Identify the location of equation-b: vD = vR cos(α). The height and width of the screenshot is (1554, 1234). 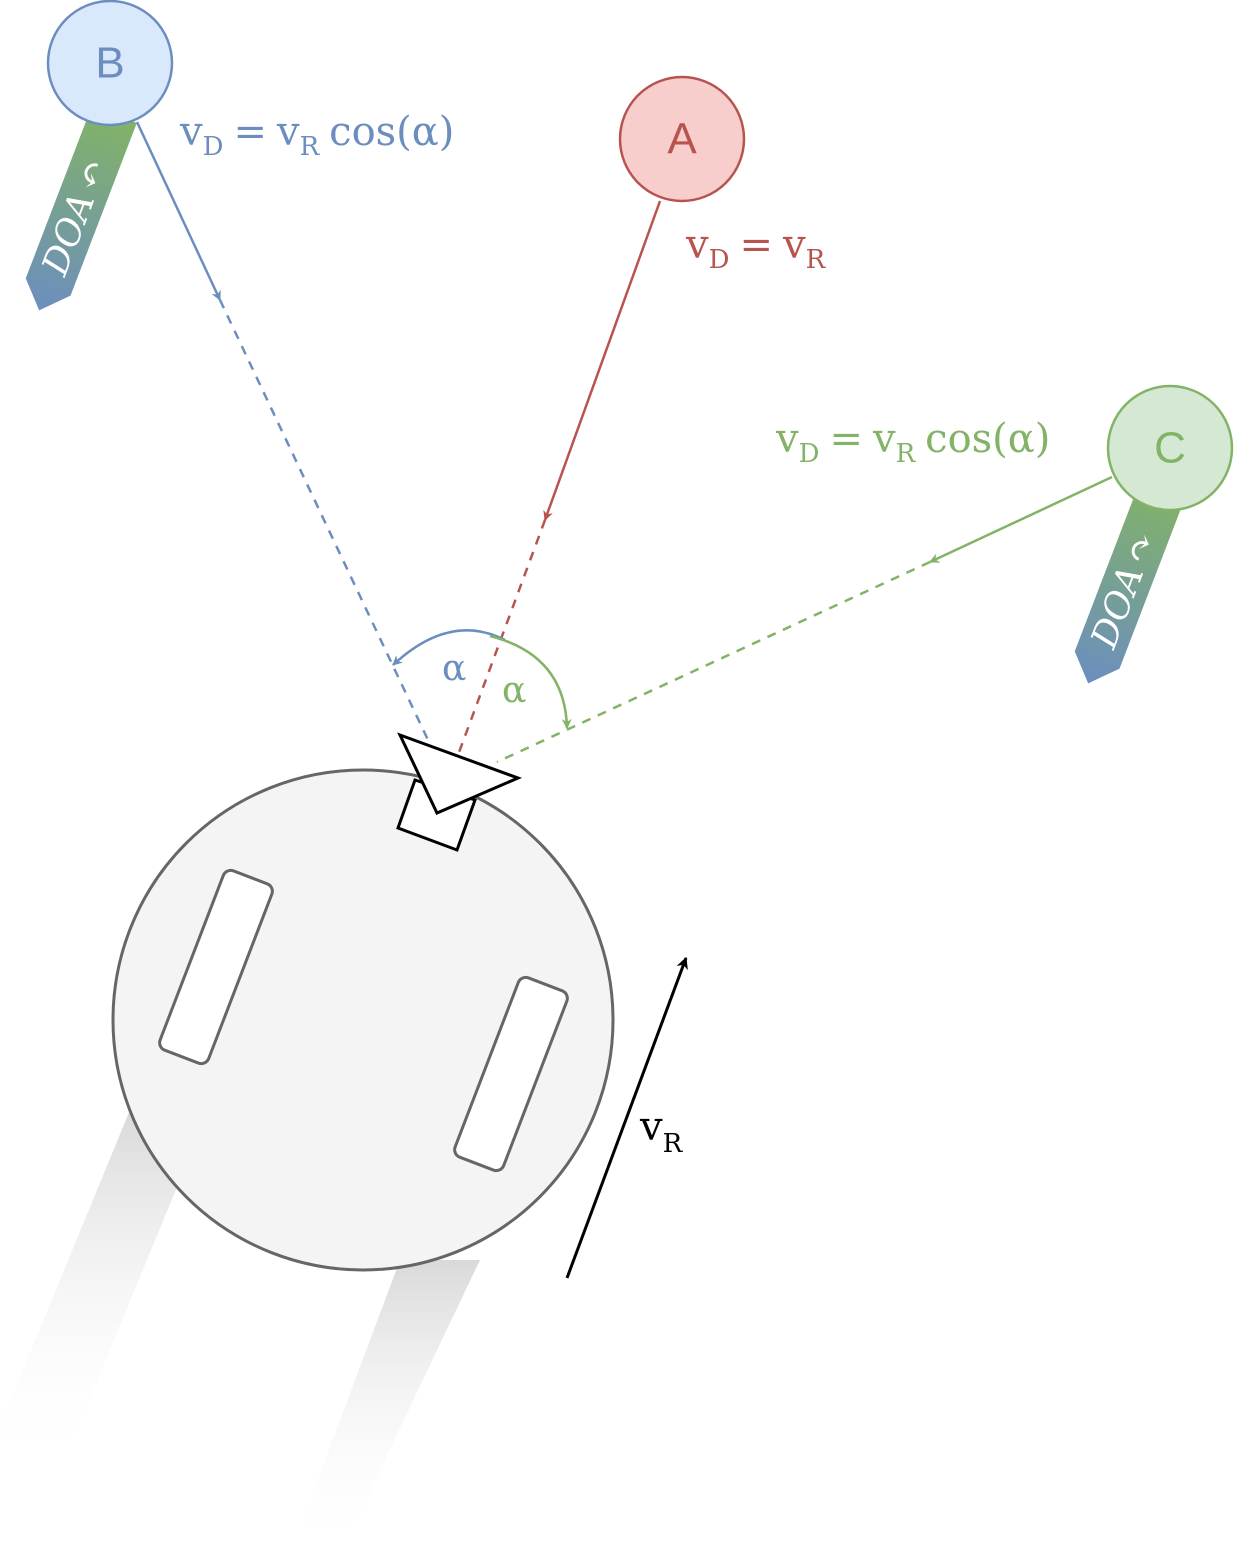
(316, 135).